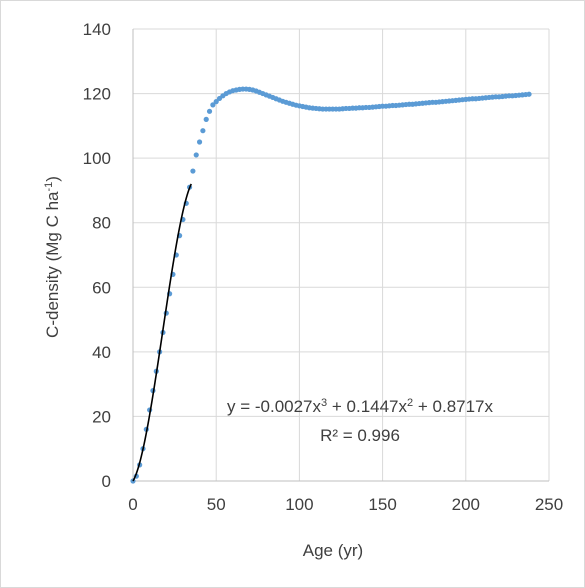 This screenshot has width=585, height=588. I want to click on trendline-group, so click(162, 332).